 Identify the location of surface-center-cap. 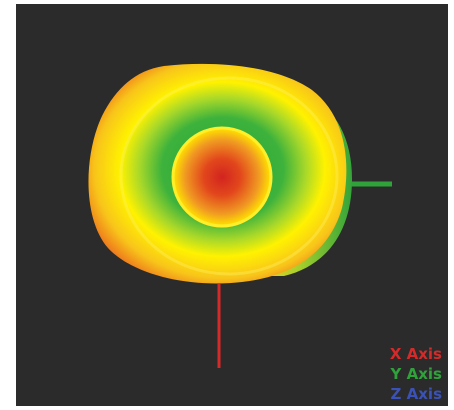
(222, 177).